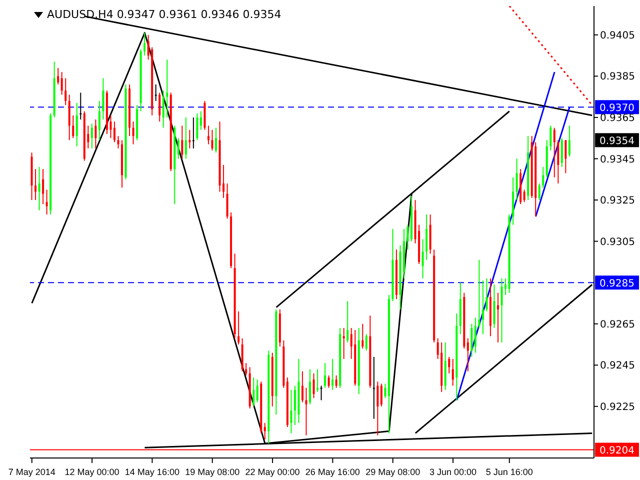  Describe the element at coordinates (617, 201) in the screenshot. I see `y-tick-label: 0.9325` at that location.